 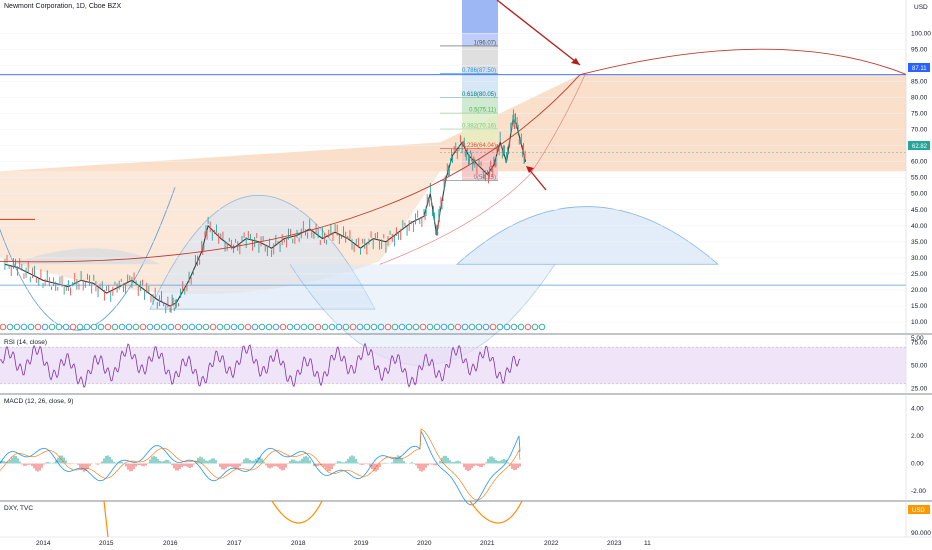 I want to click on blue-line-price-tag, so click(x=919, y=67).